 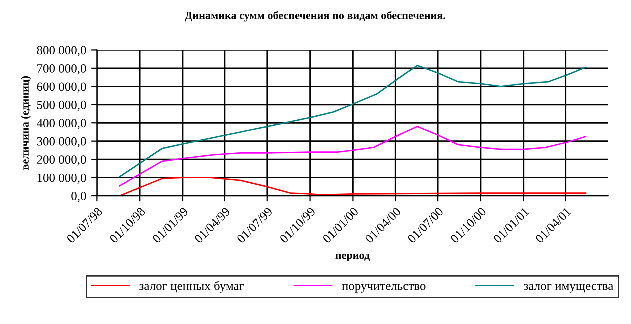 I want to click on legend-label: залог ценных бумаг, so click(x=192, y=287).